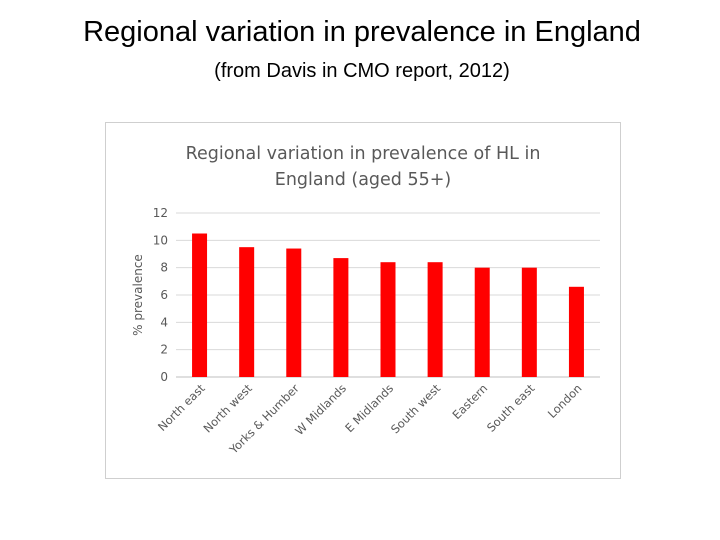  Describe the element at coordinates (470, 401) in the screenshot. I see `x-category-label: Eastern` at that location.